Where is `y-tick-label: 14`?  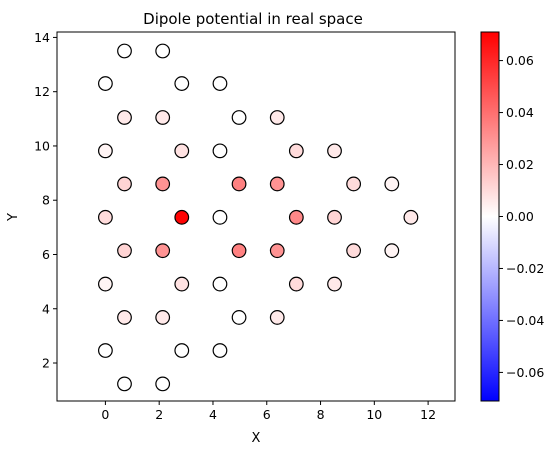 y-tick-label: 14 is located at coordinates (42, 37).